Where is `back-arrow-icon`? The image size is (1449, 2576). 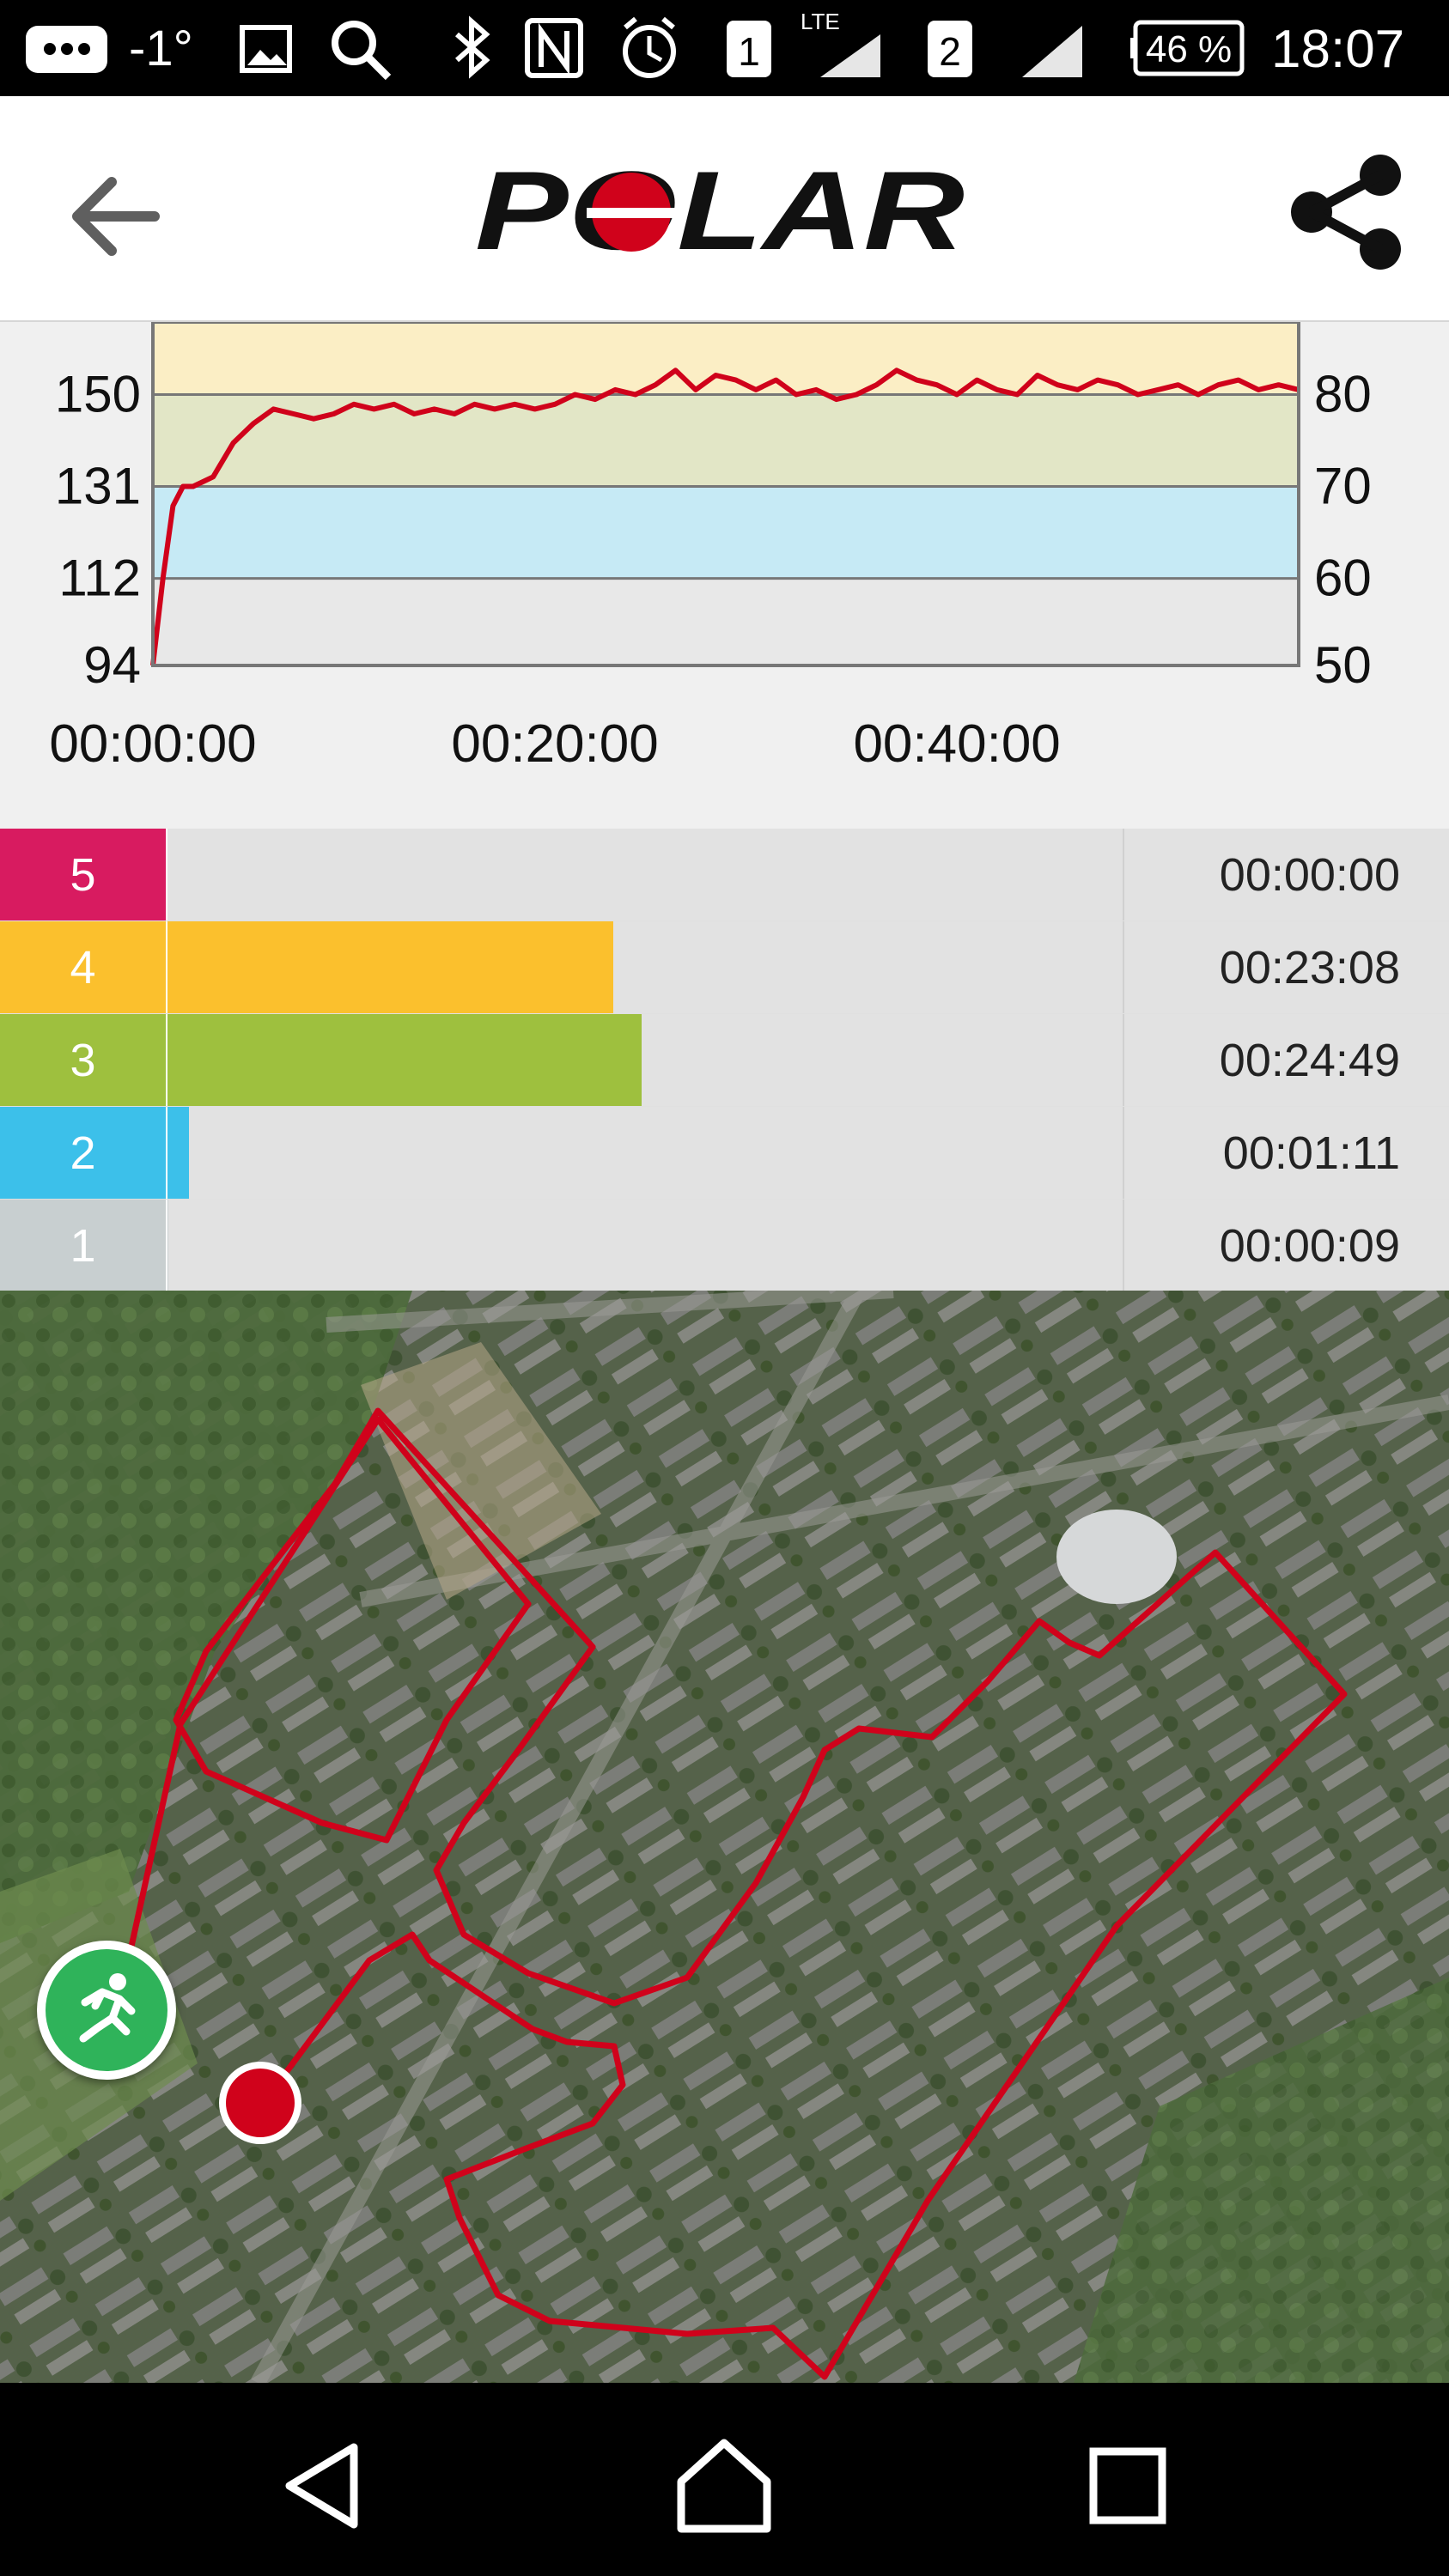
back-arrow-icon is located at coordinates (112, 216).